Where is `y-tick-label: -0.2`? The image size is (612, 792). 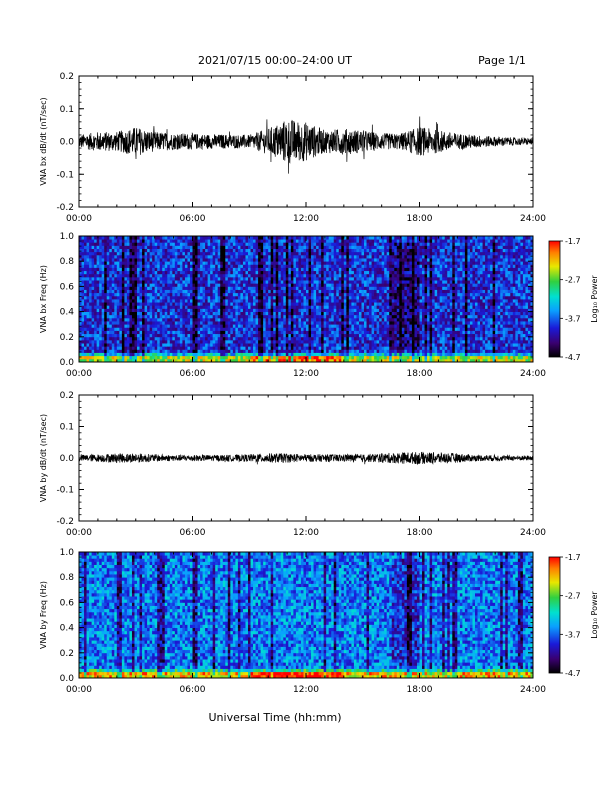
y-tick-label: -0.2 is located at coordinates (65, 208).